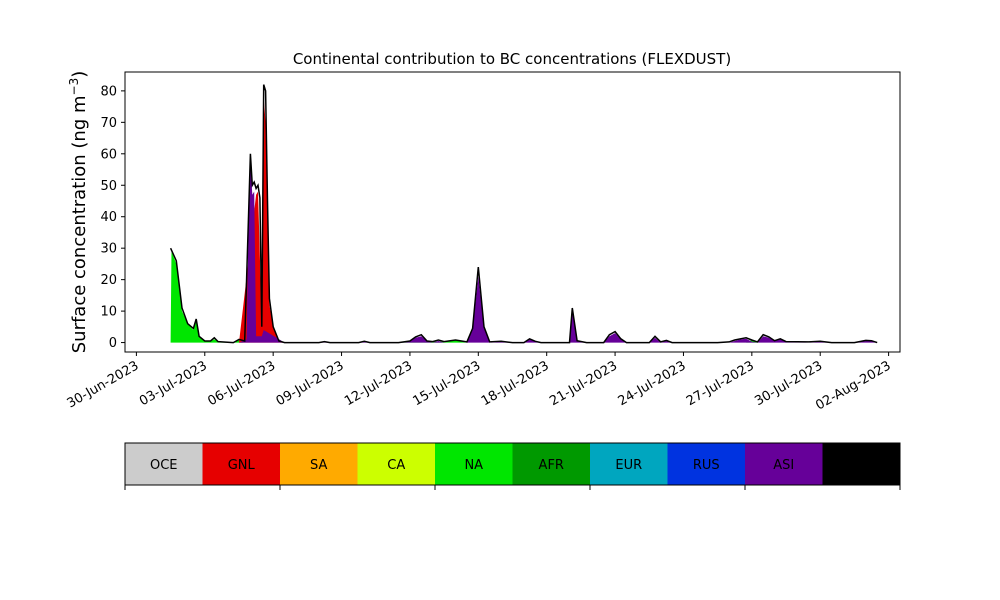 The image size is (1000, 600). I want to click on x-tick-label: 21-Jul-2023, so click(583, 383).